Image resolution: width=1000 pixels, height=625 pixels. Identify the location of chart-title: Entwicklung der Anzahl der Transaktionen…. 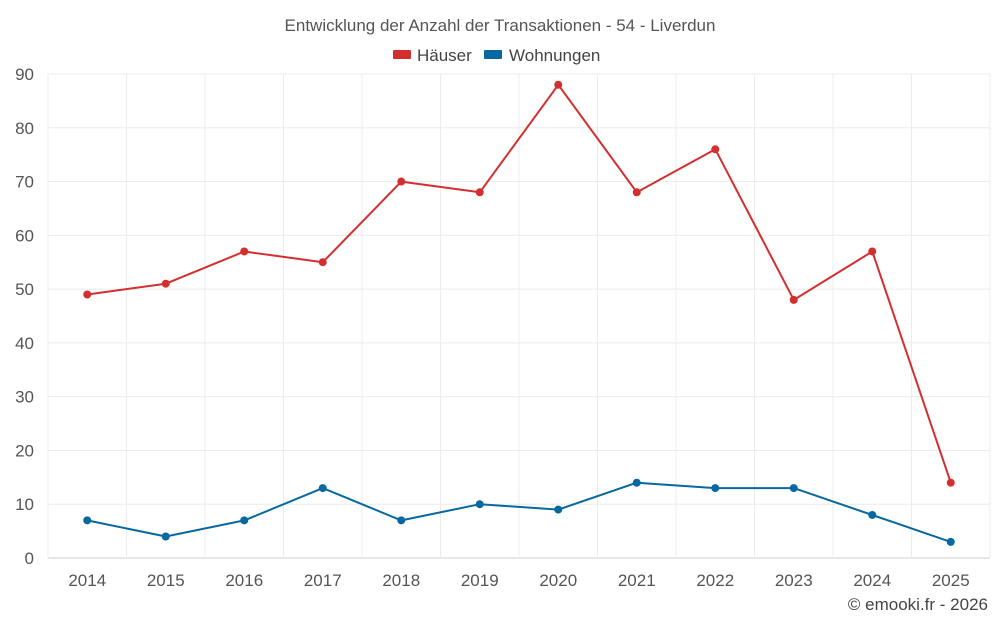
(500, 25).